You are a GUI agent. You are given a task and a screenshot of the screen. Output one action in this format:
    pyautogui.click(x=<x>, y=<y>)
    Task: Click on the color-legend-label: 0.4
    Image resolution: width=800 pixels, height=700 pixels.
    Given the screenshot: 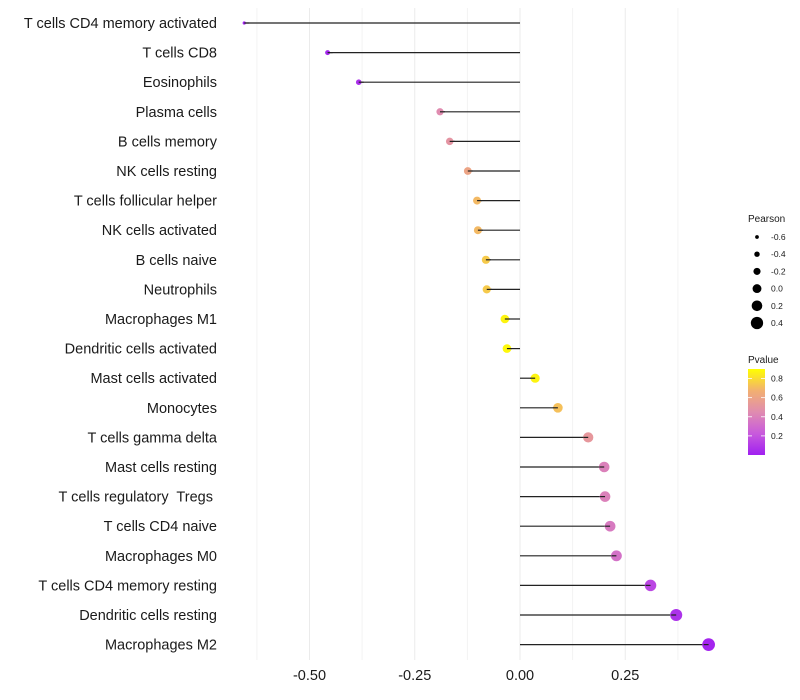 What is the action you would take?
    pyautogui.click(x=777, y=417)
    